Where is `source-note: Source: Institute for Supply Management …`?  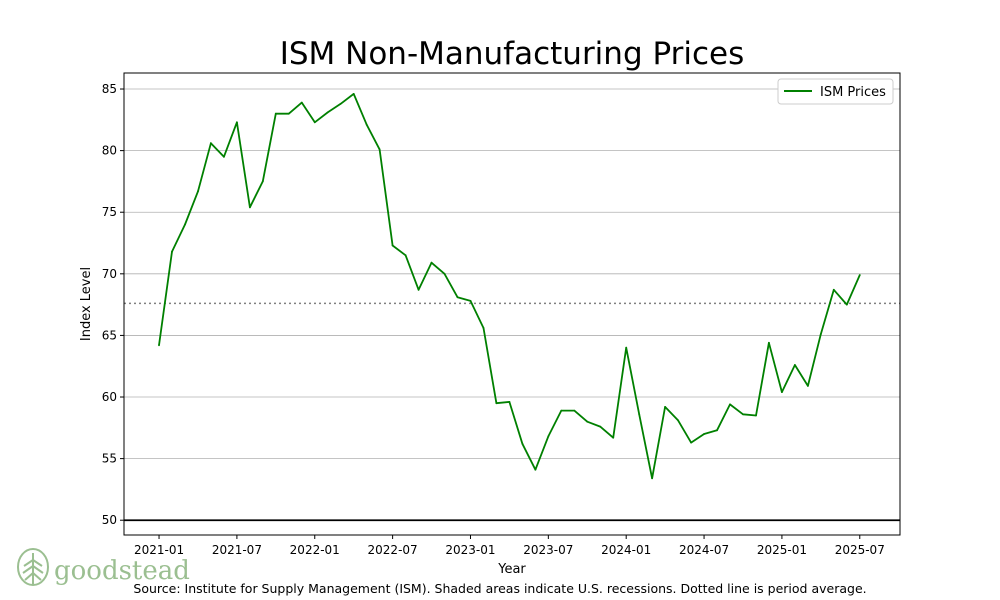
source-note: Source: Institute for Supply Management … is located at coordinates (499, 588).